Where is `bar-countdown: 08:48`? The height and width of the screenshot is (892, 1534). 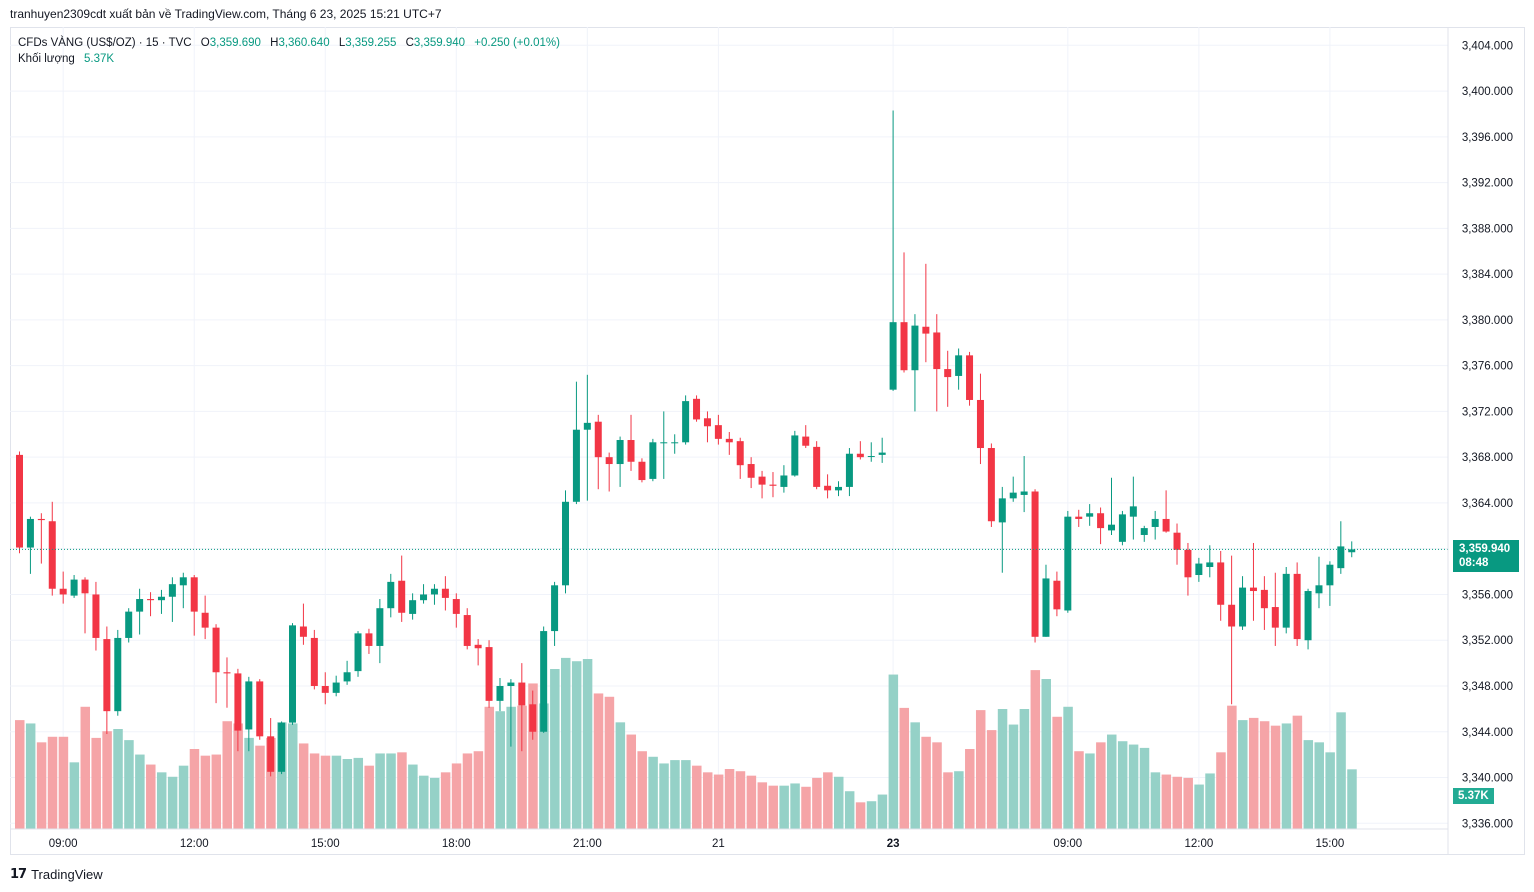
bar-countdown: 08:48 is located at coordinates (1474, 563).